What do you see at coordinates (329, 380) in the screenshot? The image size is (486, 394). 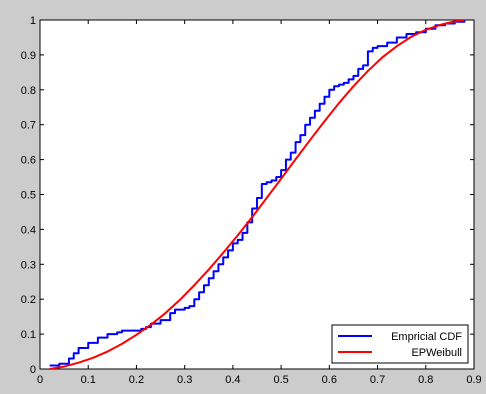 I see `x-tick-label: 0.6` at bounding box center [329, 380].